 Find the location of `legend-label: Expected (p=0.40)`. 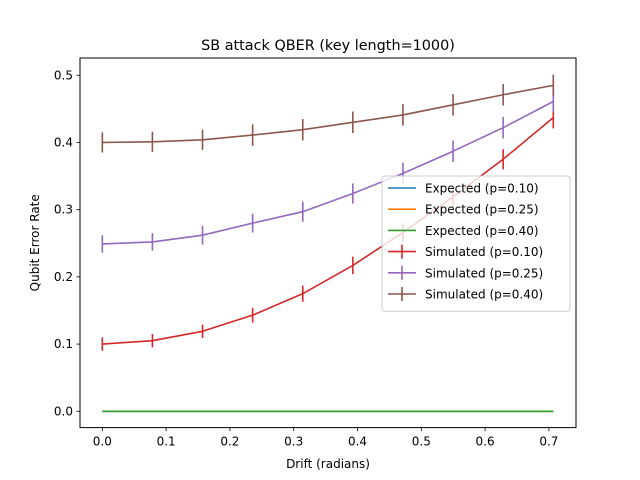

legend-label: Expected (p=0.40) is located at coordinates (482, 231).